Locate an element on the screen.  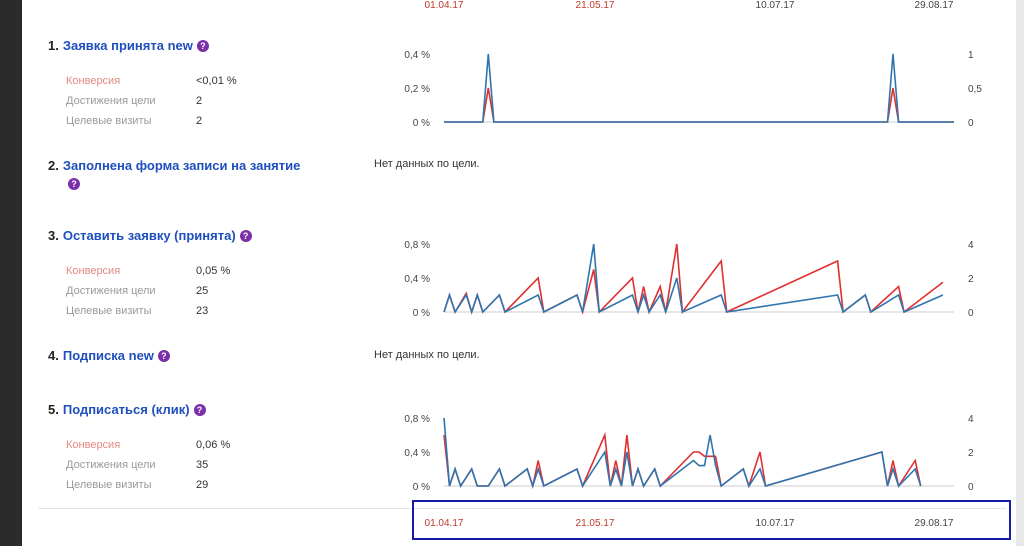
goal-number: 2. is located at coordinates (53, 165).